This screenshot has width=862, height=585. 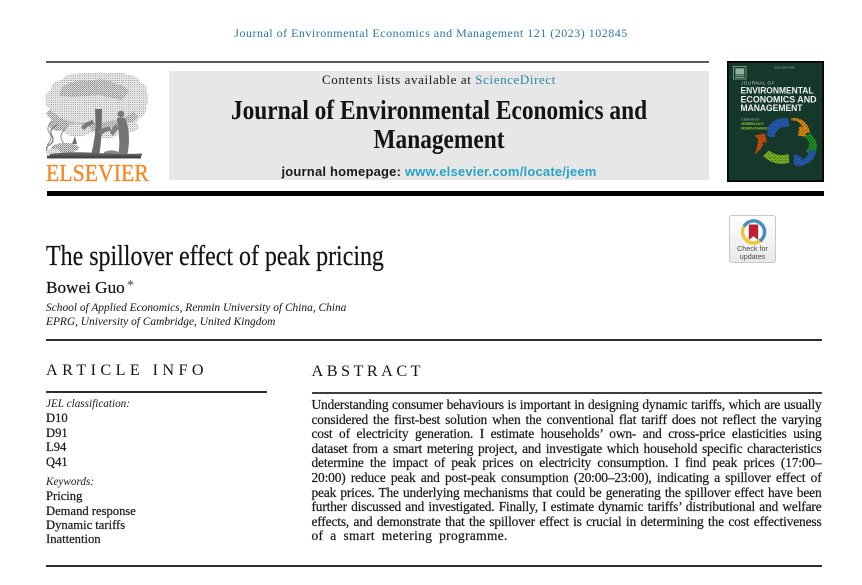 I want to click on svg-text: ECONOMICS AND, so click(x=779, y=99).